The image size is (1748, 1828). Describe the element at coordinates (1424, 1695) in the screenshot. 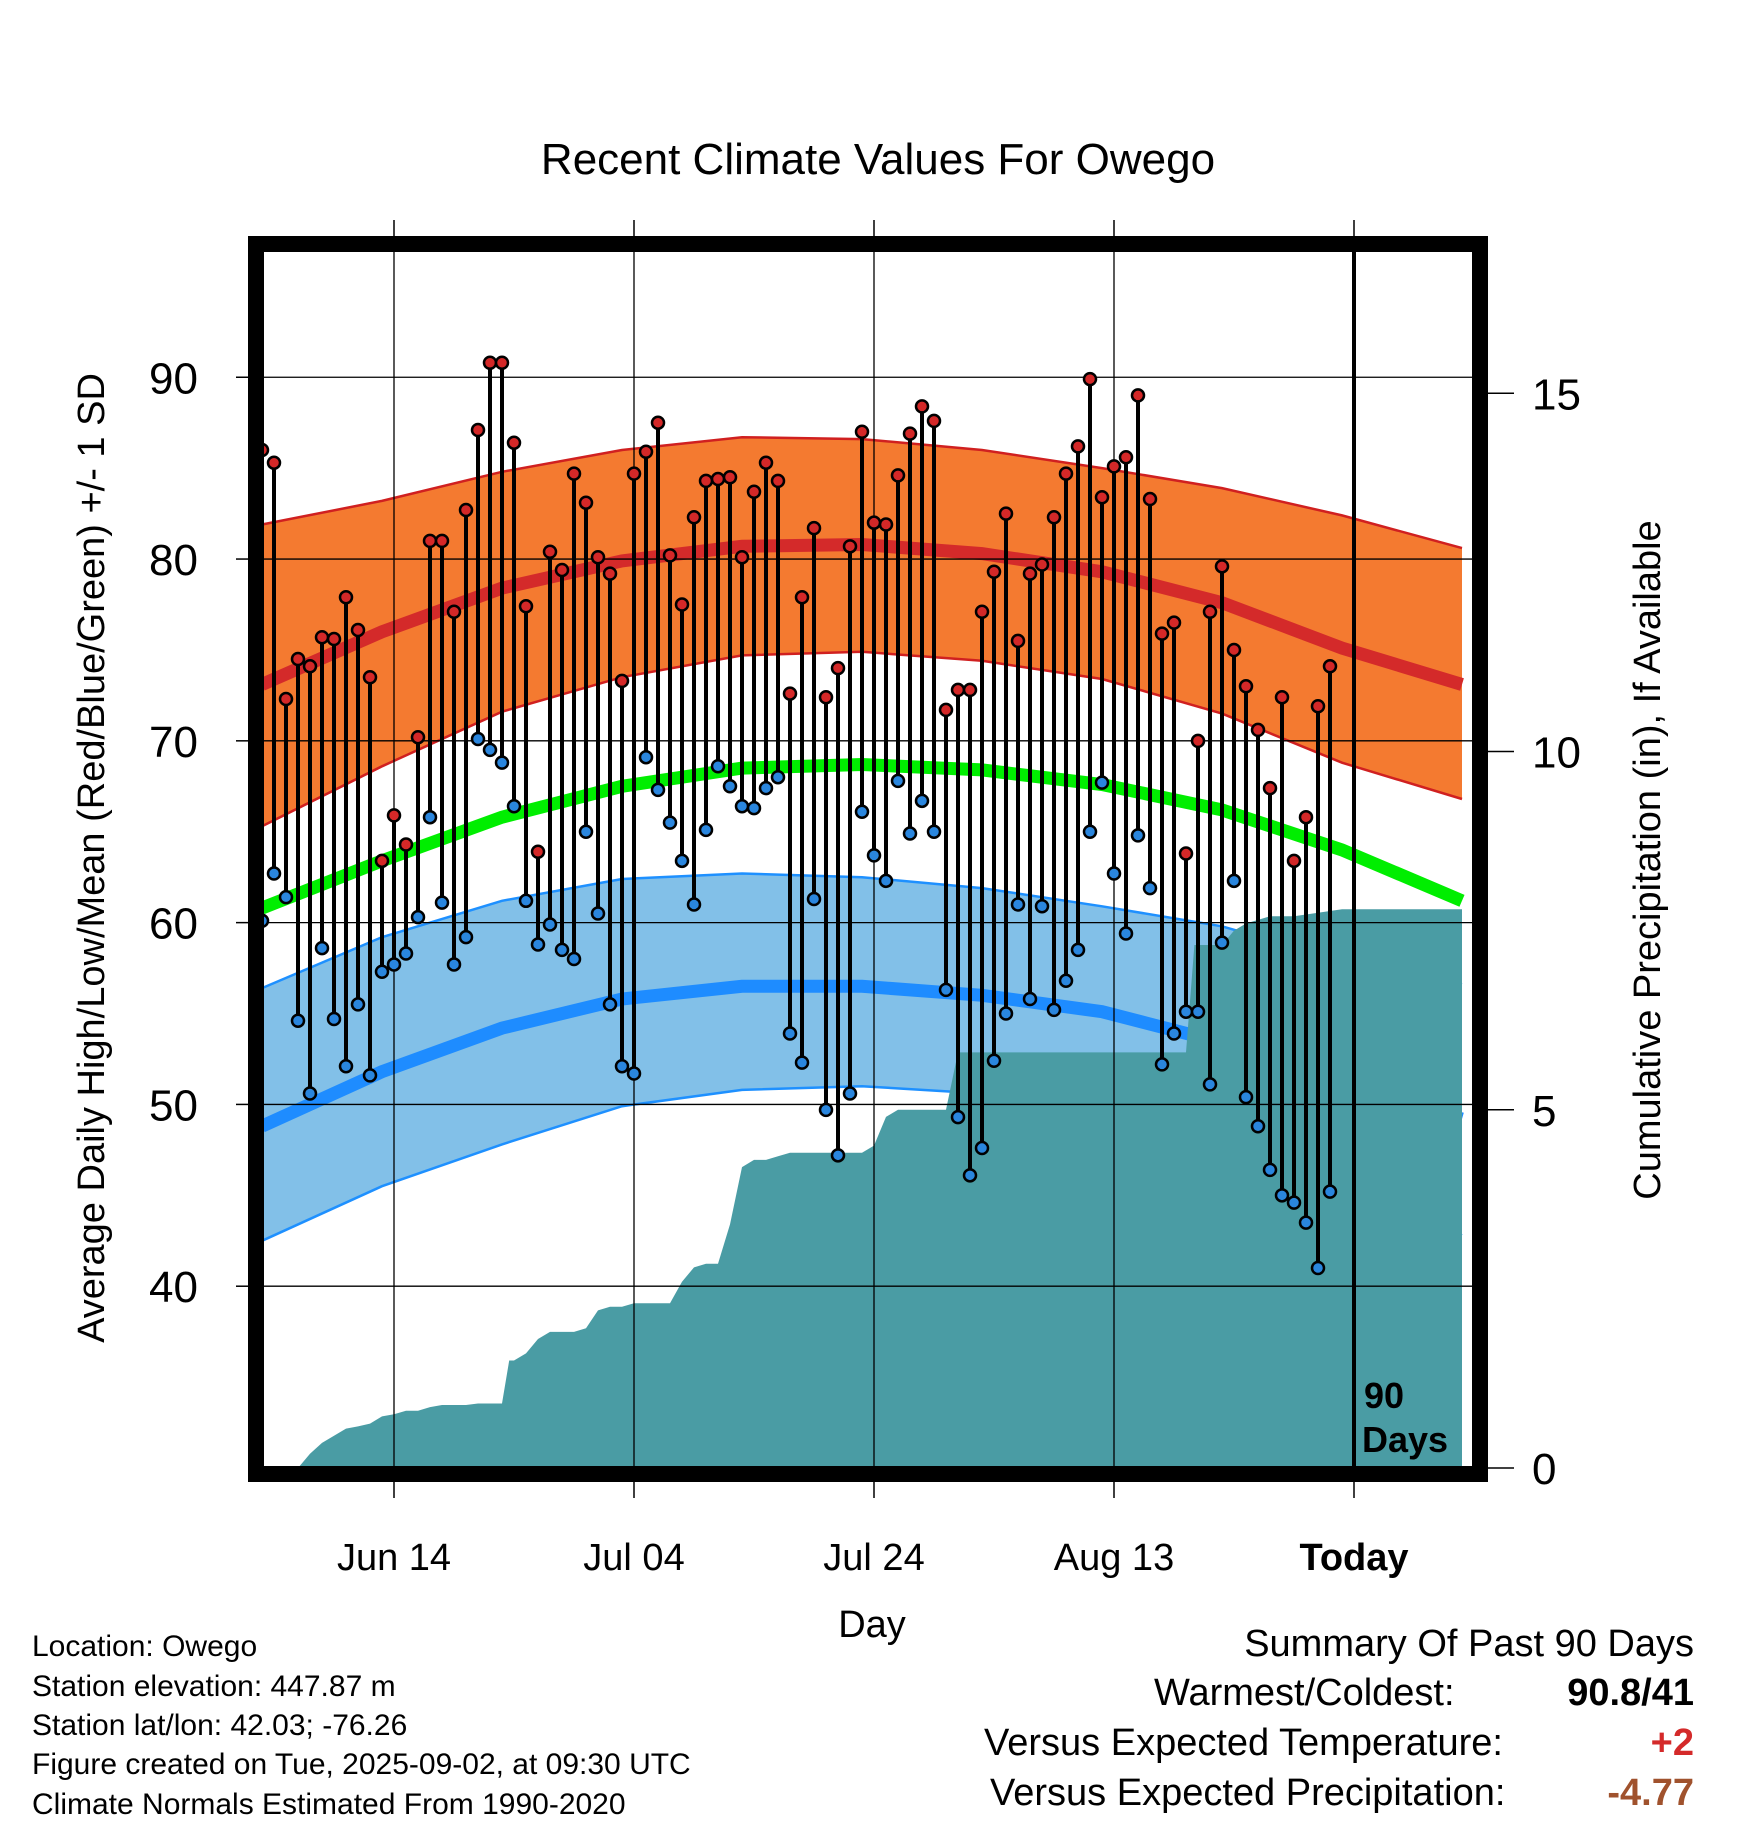

I see `summary-warmest-coldest: Warmest/Coldest: 90.8/41` at that location.